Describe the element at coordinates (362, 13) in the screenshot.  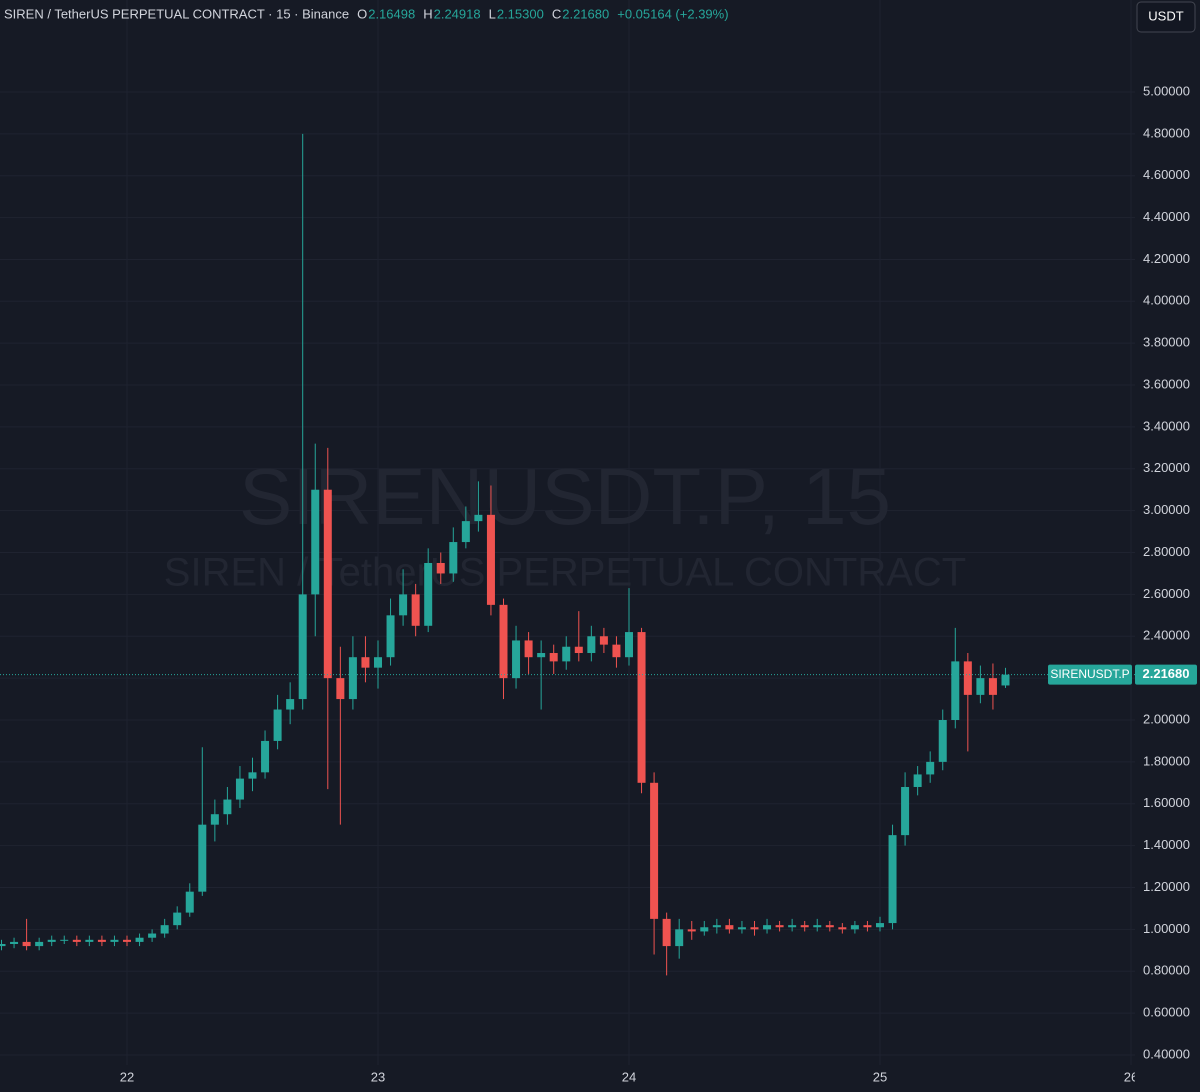
I see `ohlc-label: O` at that location.